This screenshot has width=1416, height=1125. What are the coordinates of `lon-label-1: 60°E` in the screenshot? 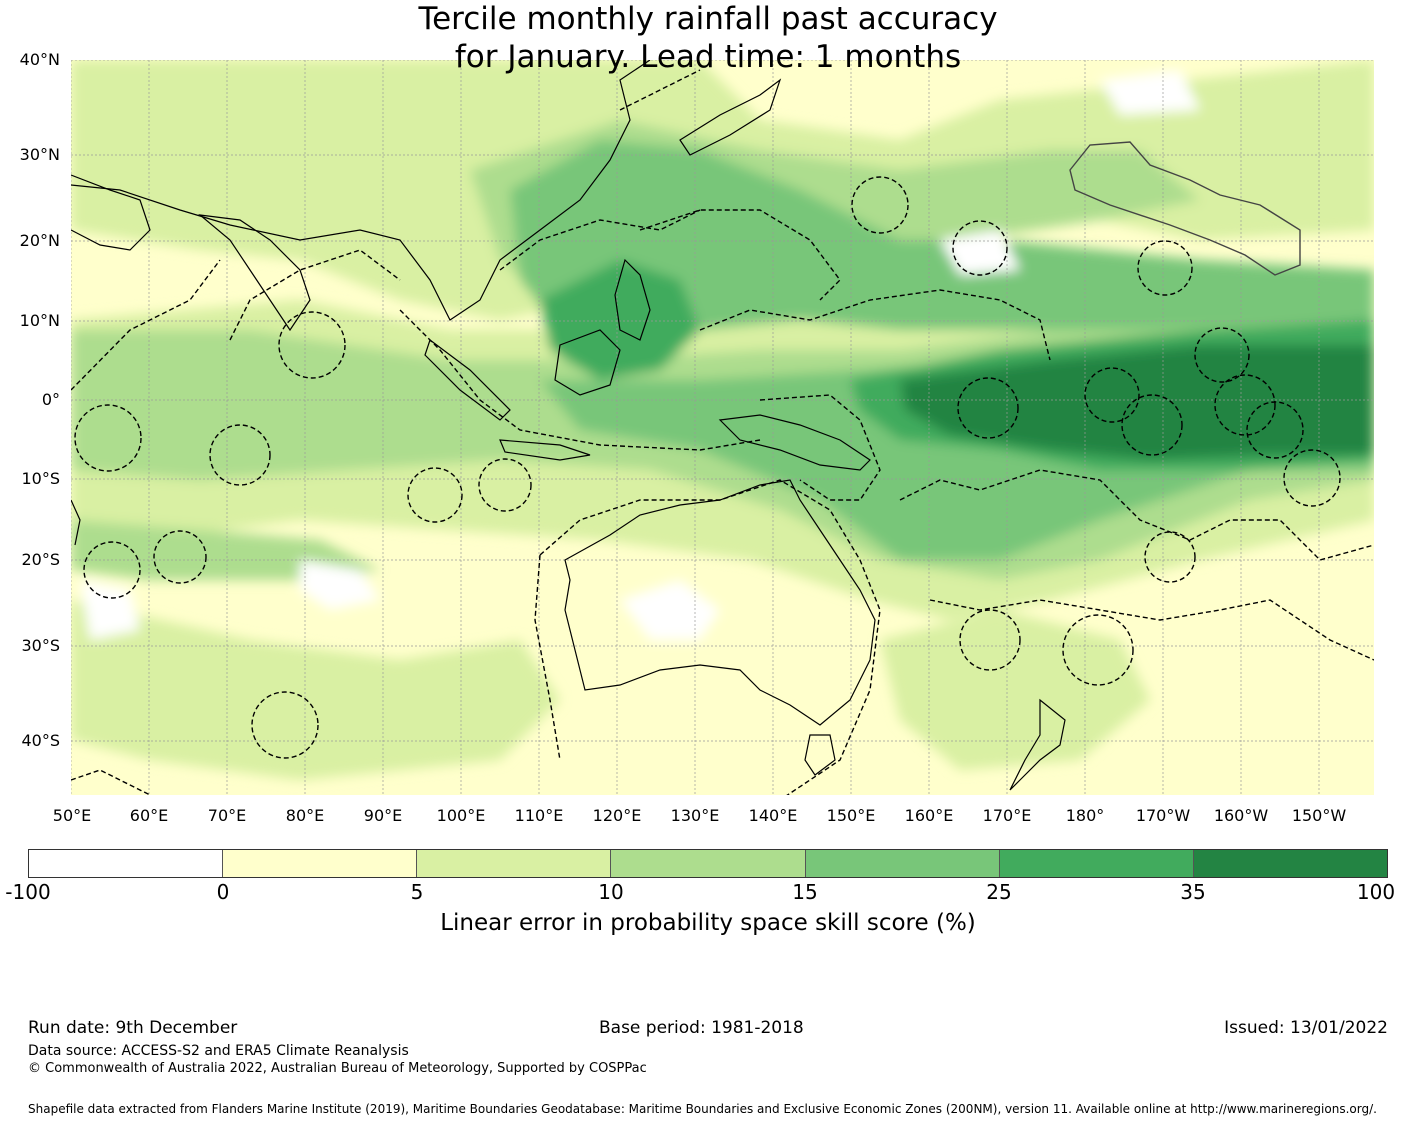 It's located at (149, 815).